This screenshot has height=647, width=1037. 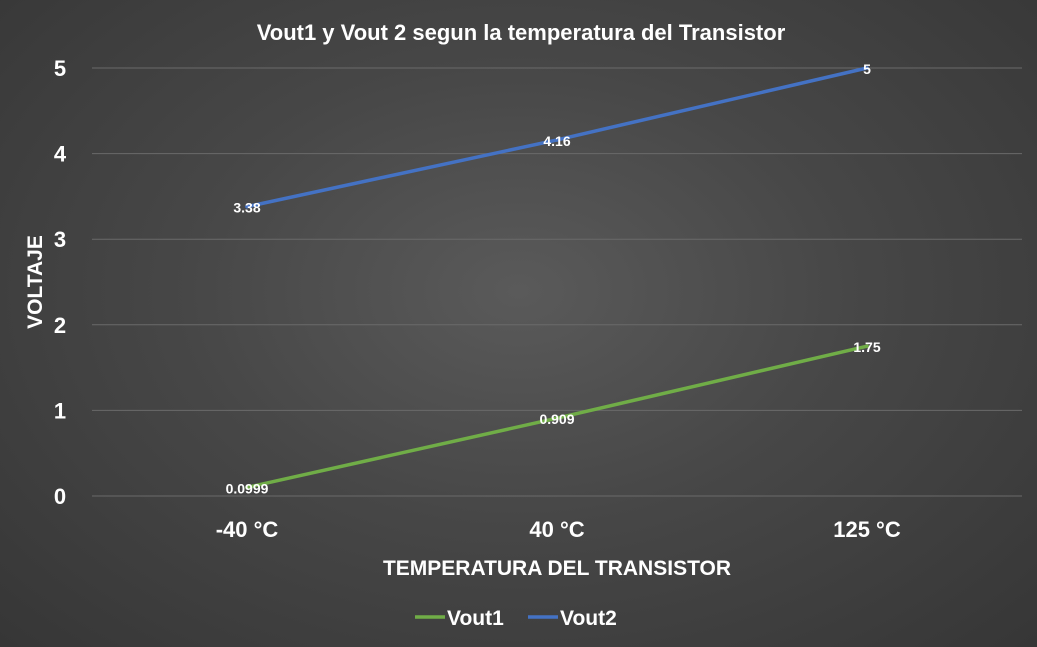 I want to click on data-label: 0.909, so click(x=556, y=419).